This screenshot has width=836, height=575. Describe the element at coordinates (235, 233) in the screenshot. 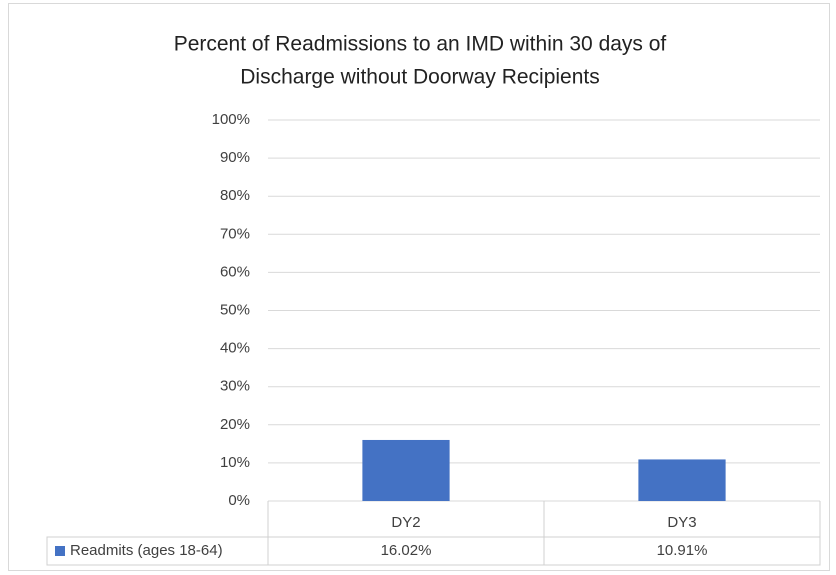

I see `y-tick-label: 70%` at that location.